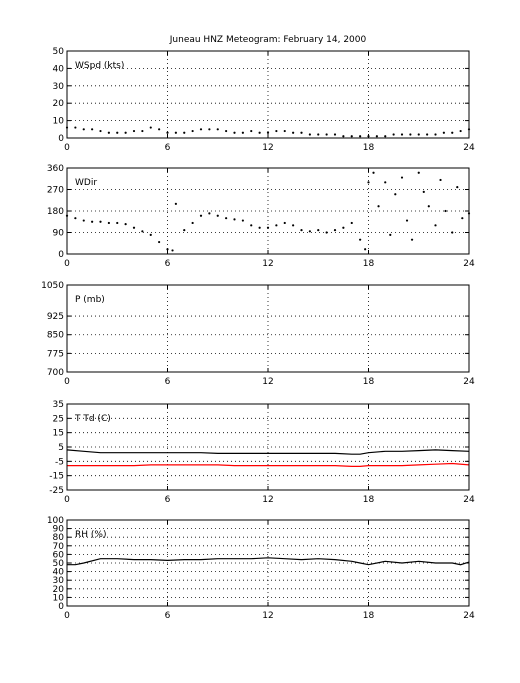  What do you see at coordinates (268, 328) in the screenshot?
I see `axes-box` at bounding box center [268, 328].